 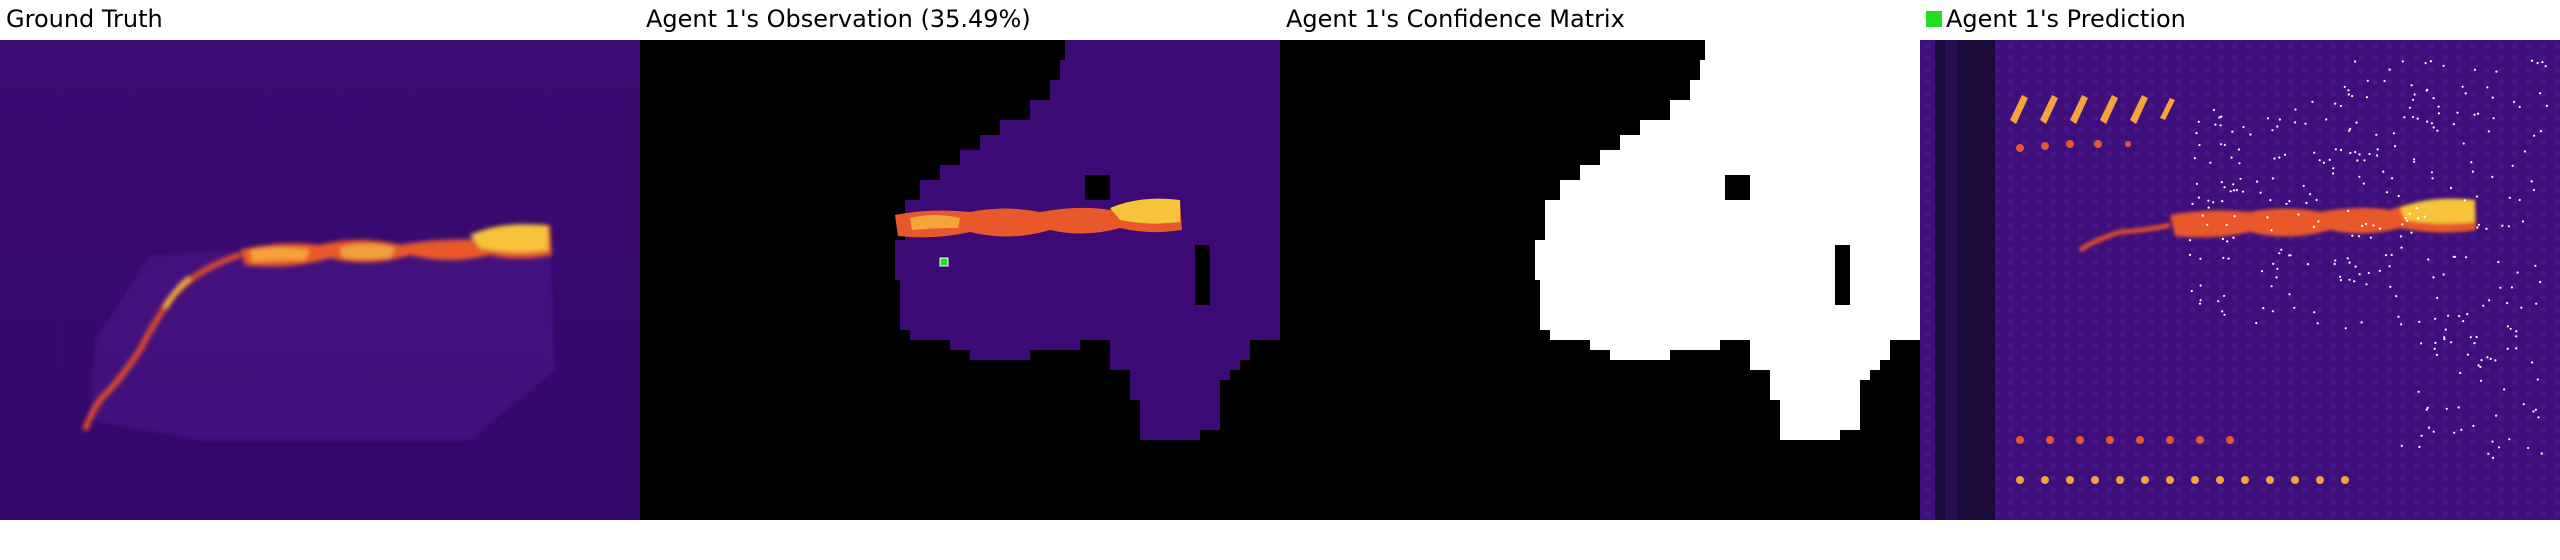 I want to click on title-confidence-matrix: Agent 1's Confidence Matrix, so click(x=1455, y=19).